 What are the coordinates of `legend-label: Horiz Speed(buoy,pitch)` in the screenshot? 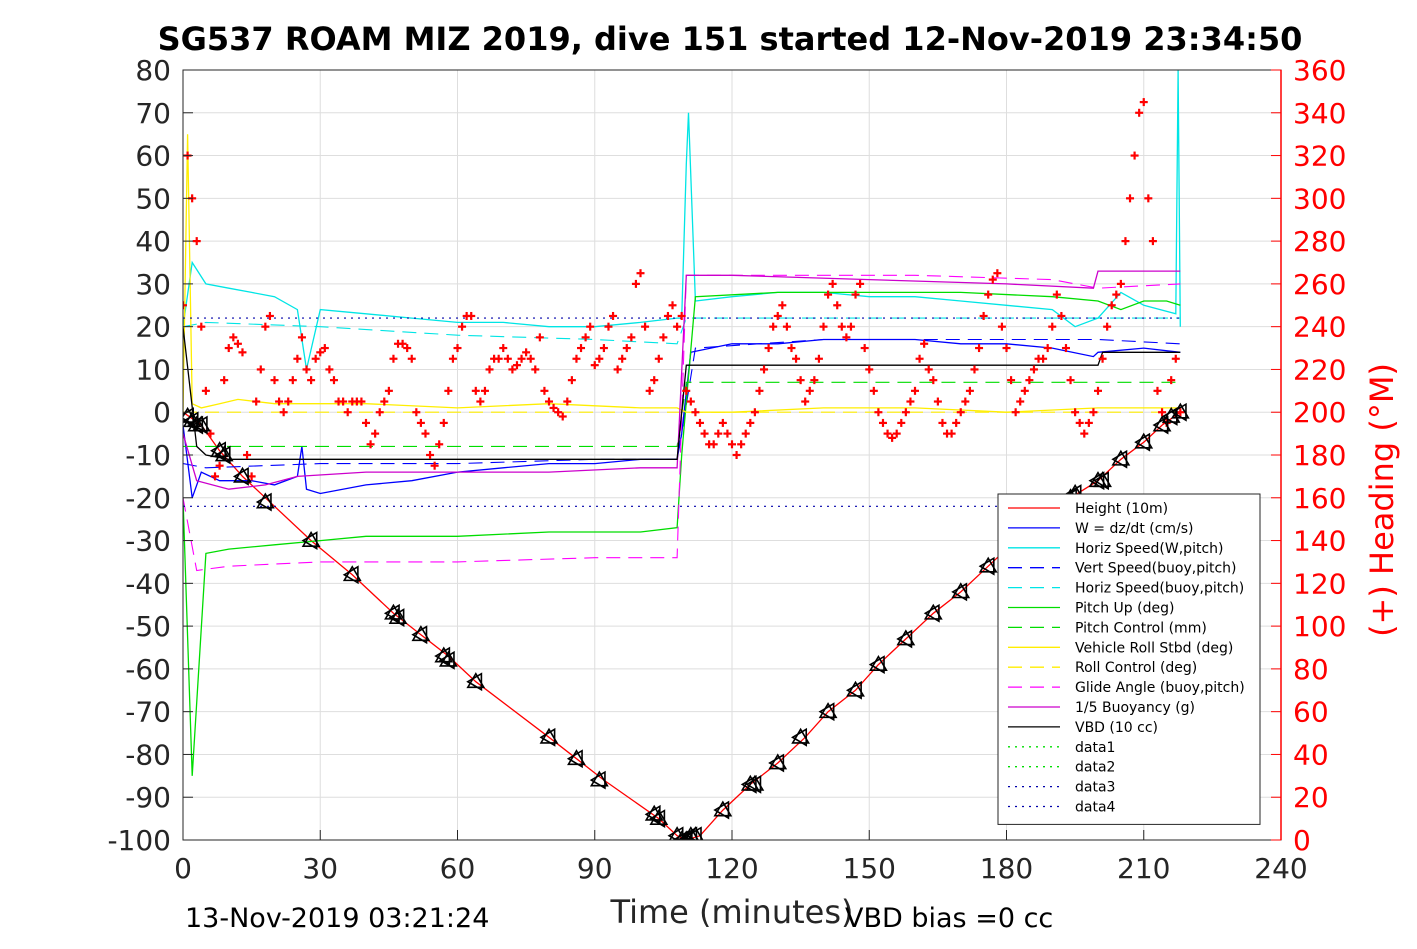 It's located at (1159, 589).